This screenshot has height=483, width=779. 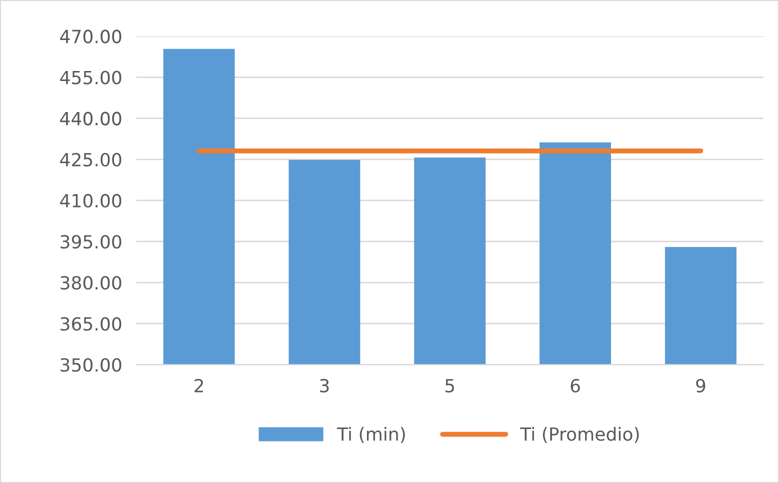 I want to click on y-tick-label: 395.00, so click(x=91, y=241).